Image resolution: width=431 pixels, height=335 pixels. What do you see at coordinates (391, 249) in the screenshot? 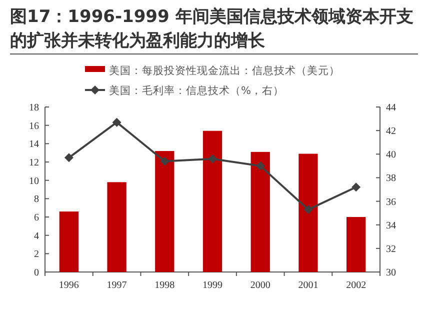
I see `y2-tick-label: 32` at bounding box center [391, 249].